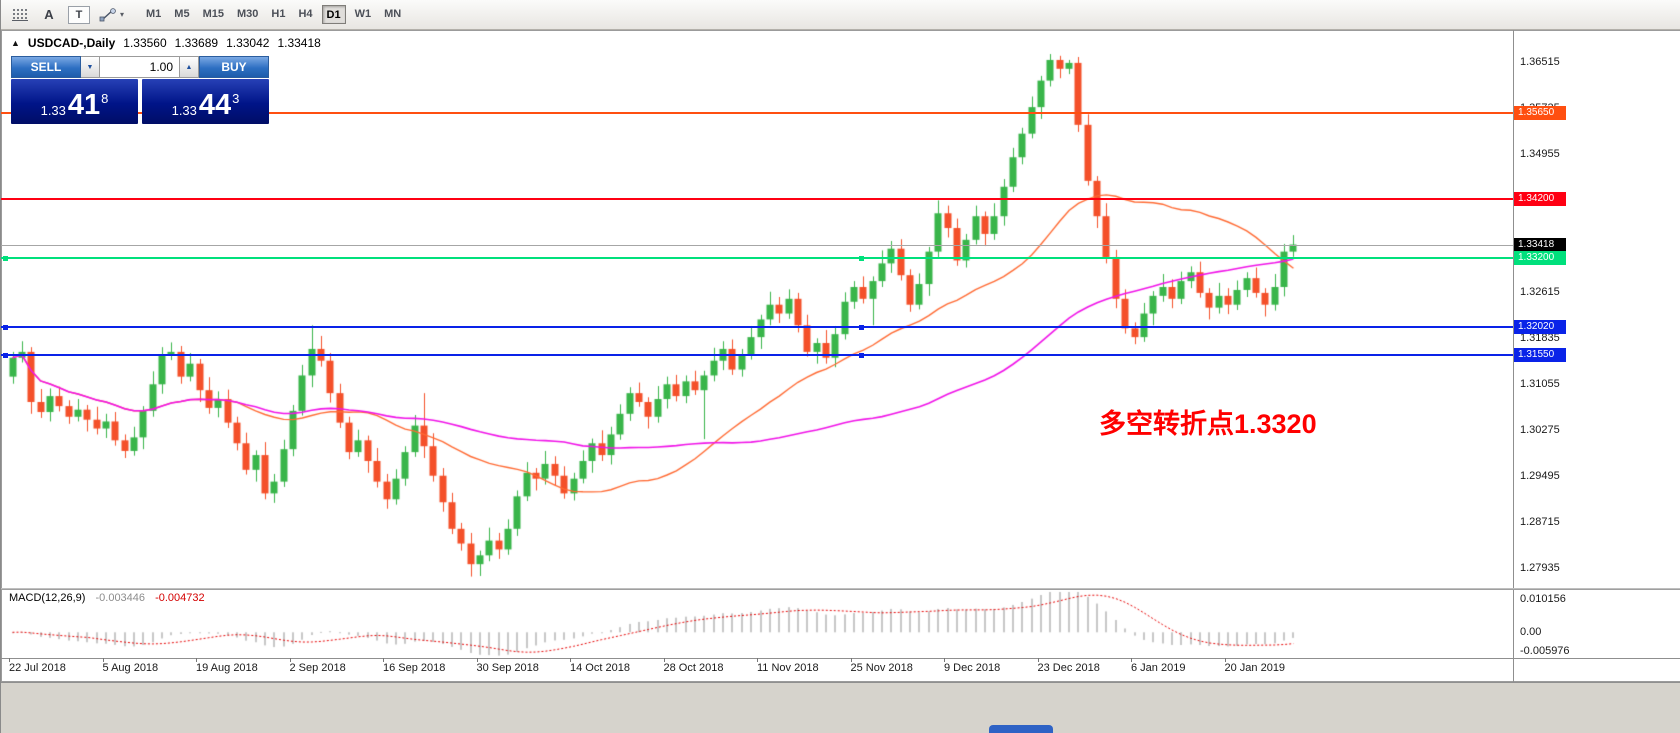  I want to click on macd-axis-label: 0.010156, so click(1543, 599).